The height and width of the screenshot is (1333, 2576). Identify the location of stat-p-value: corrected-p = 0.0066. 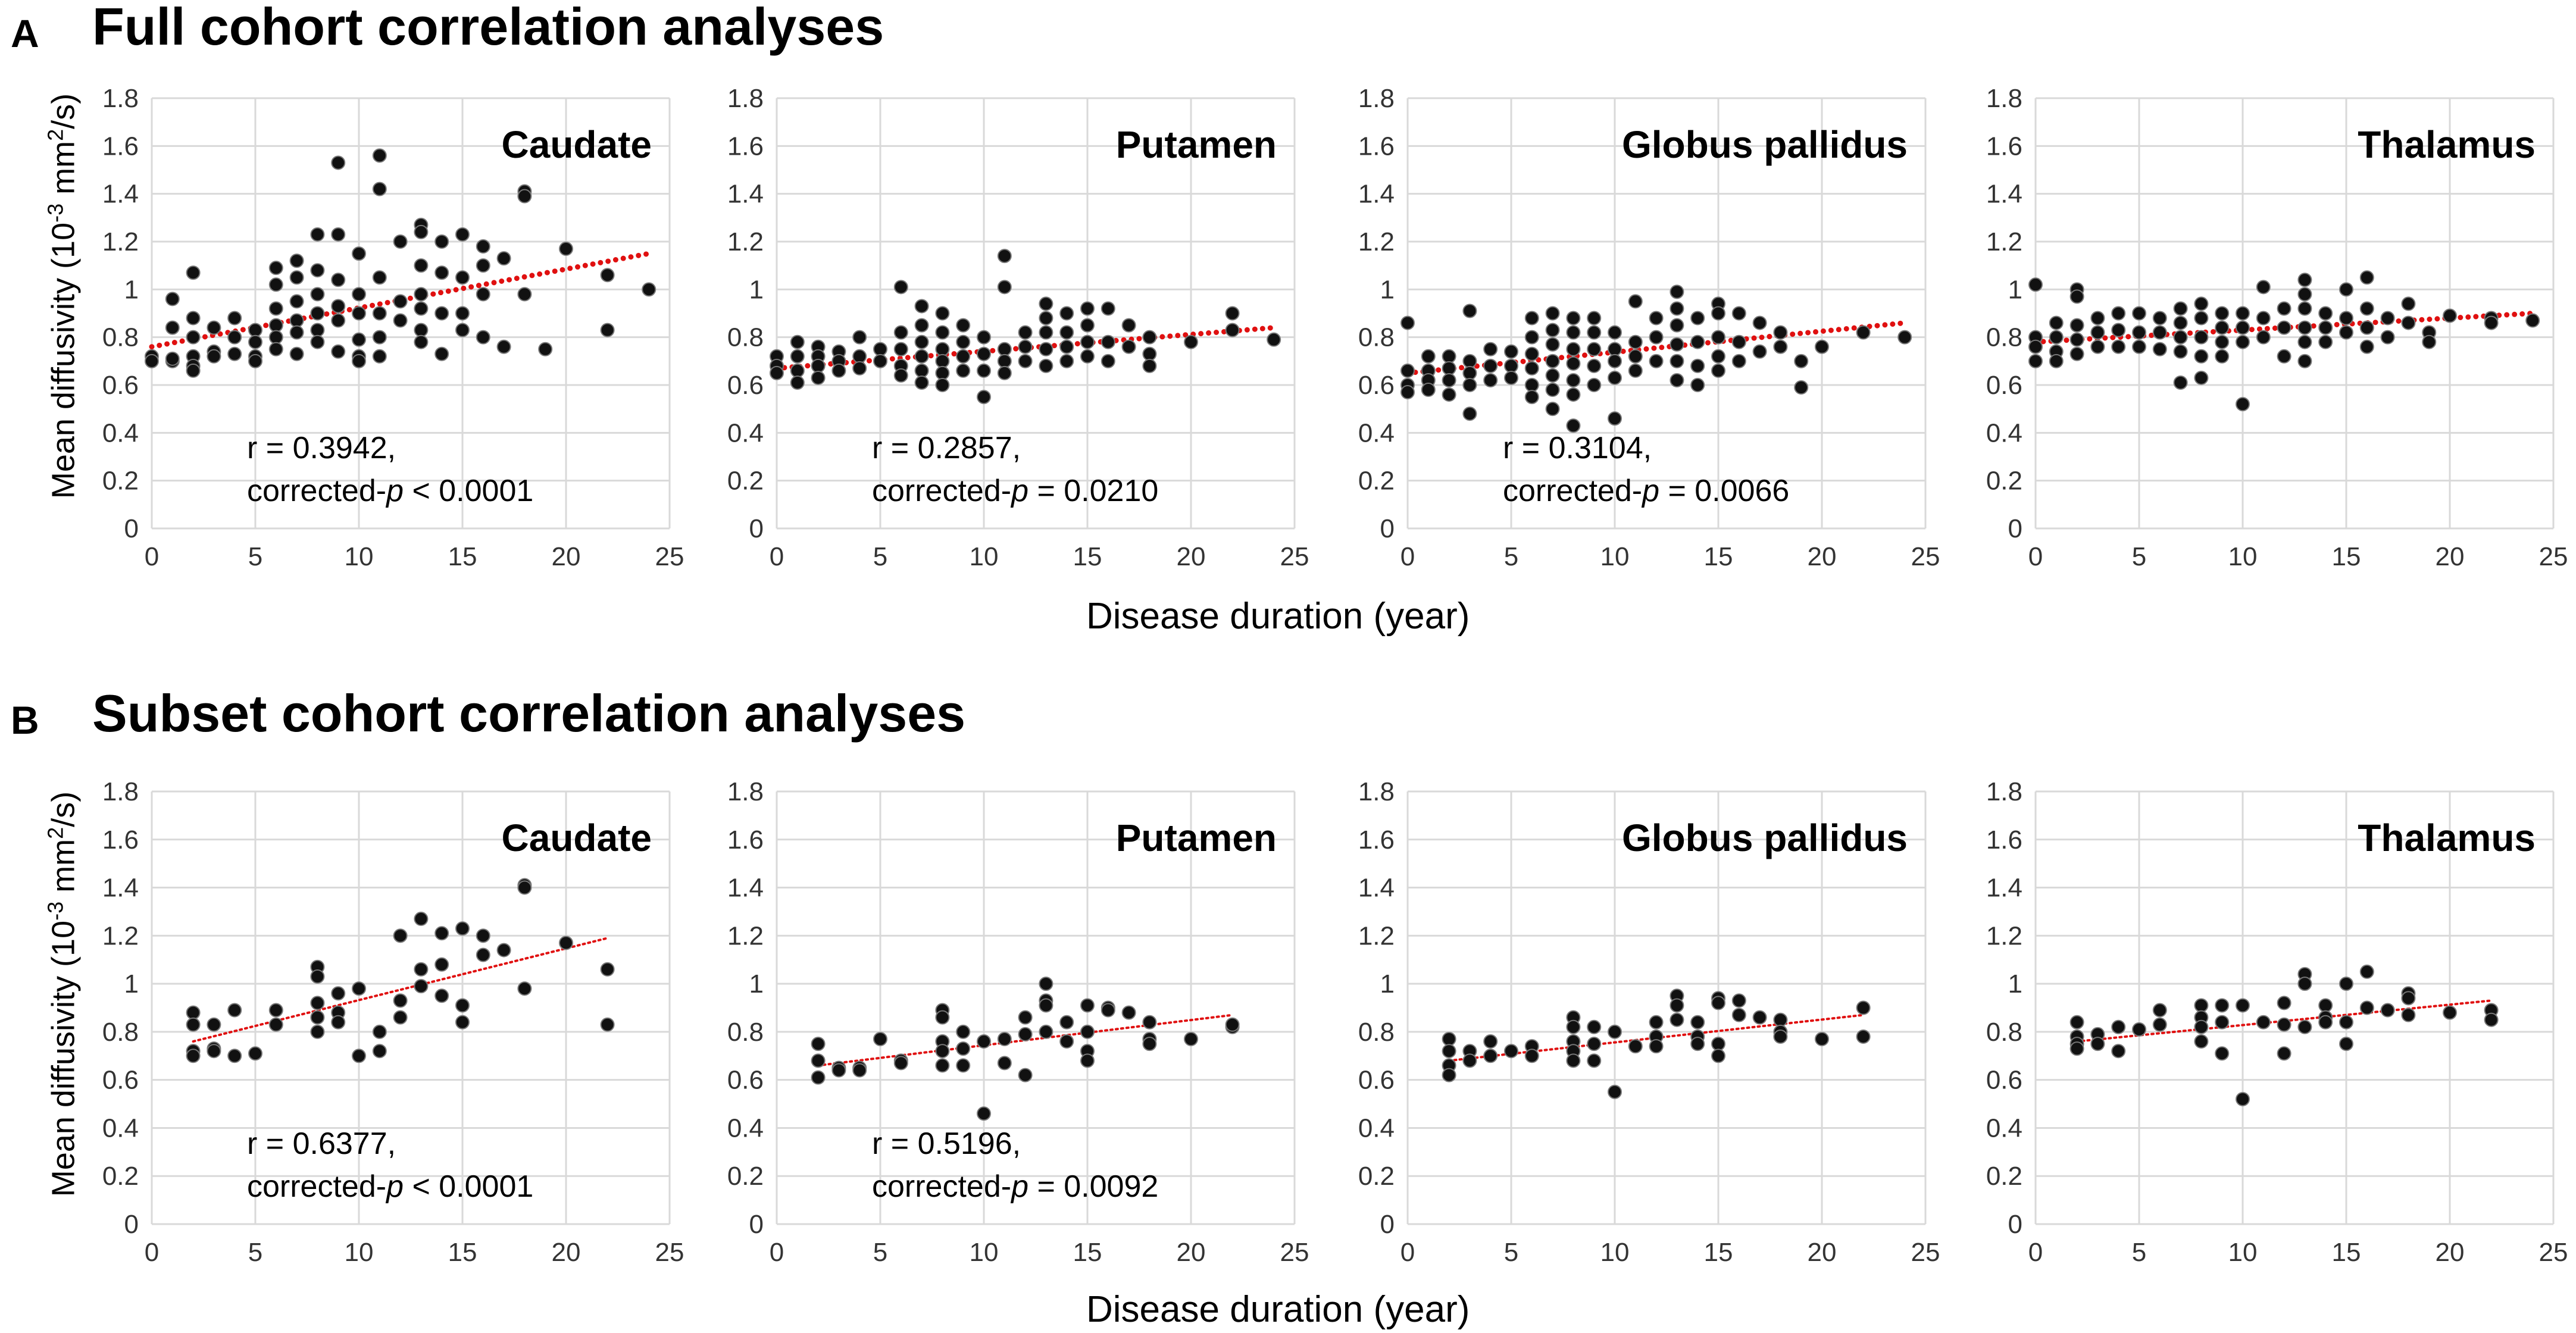
(1646, 491).